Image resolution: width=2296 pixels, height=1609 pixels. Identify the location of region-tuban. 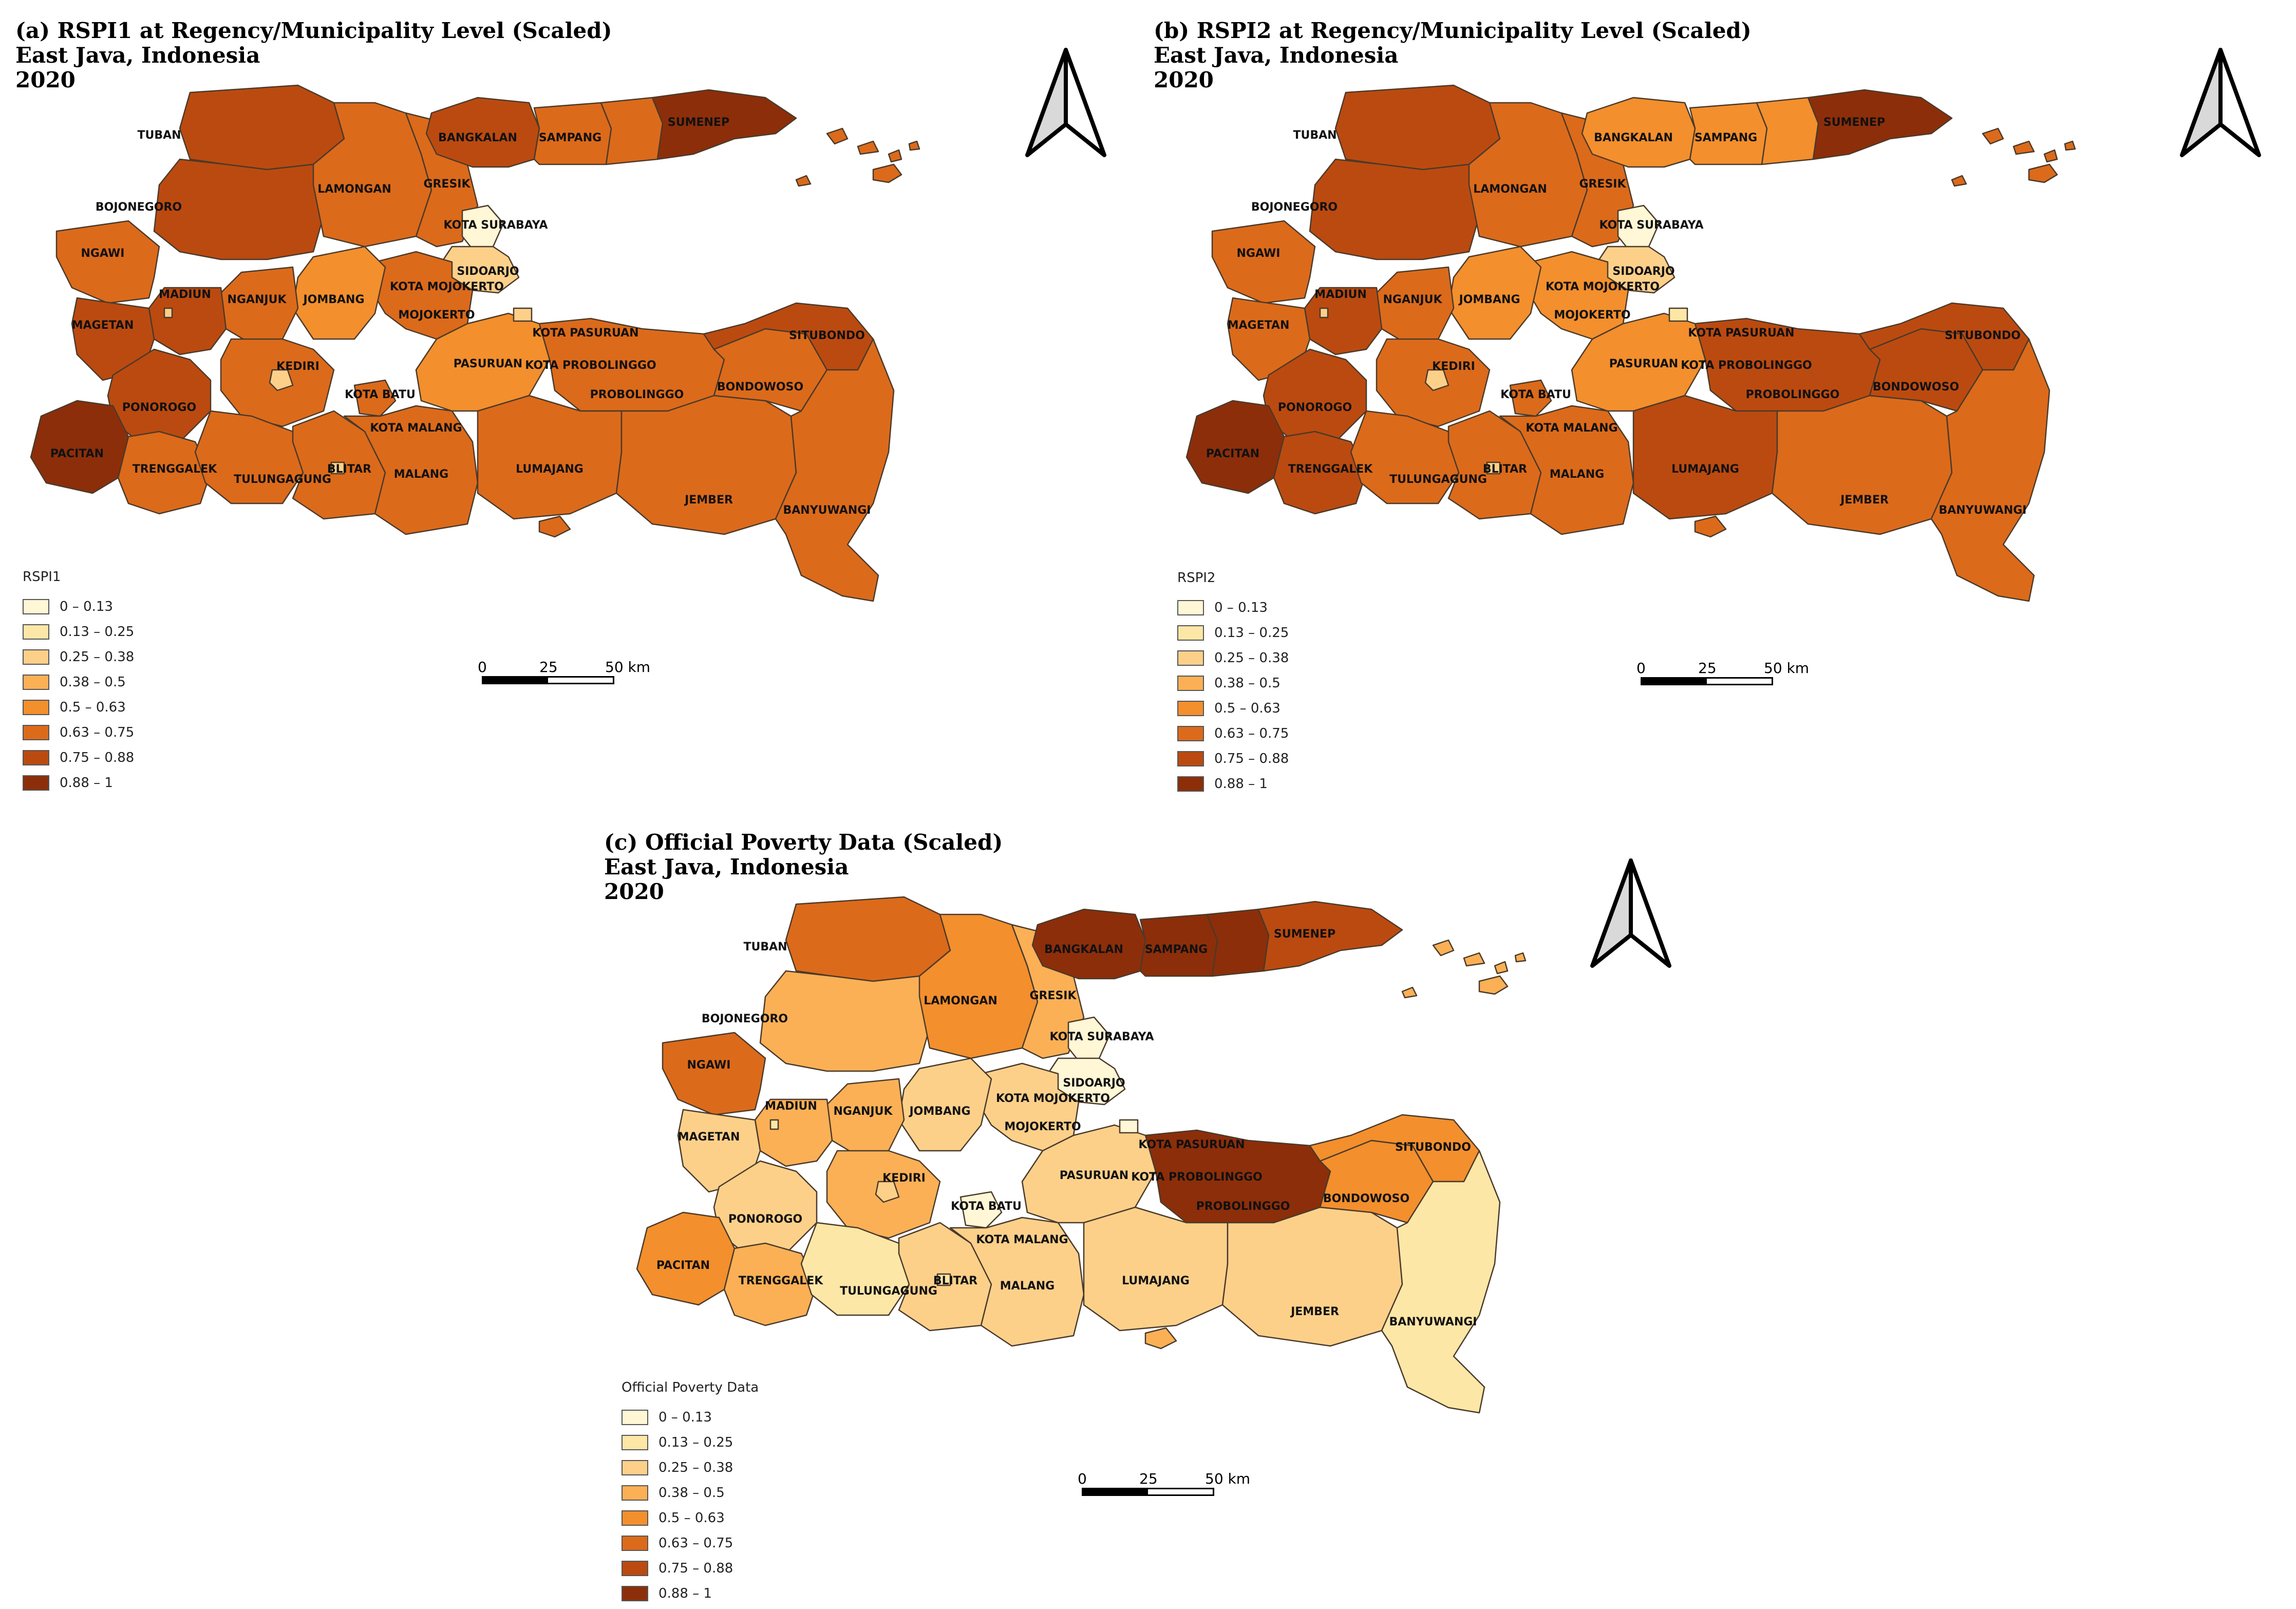
(1418, 128).